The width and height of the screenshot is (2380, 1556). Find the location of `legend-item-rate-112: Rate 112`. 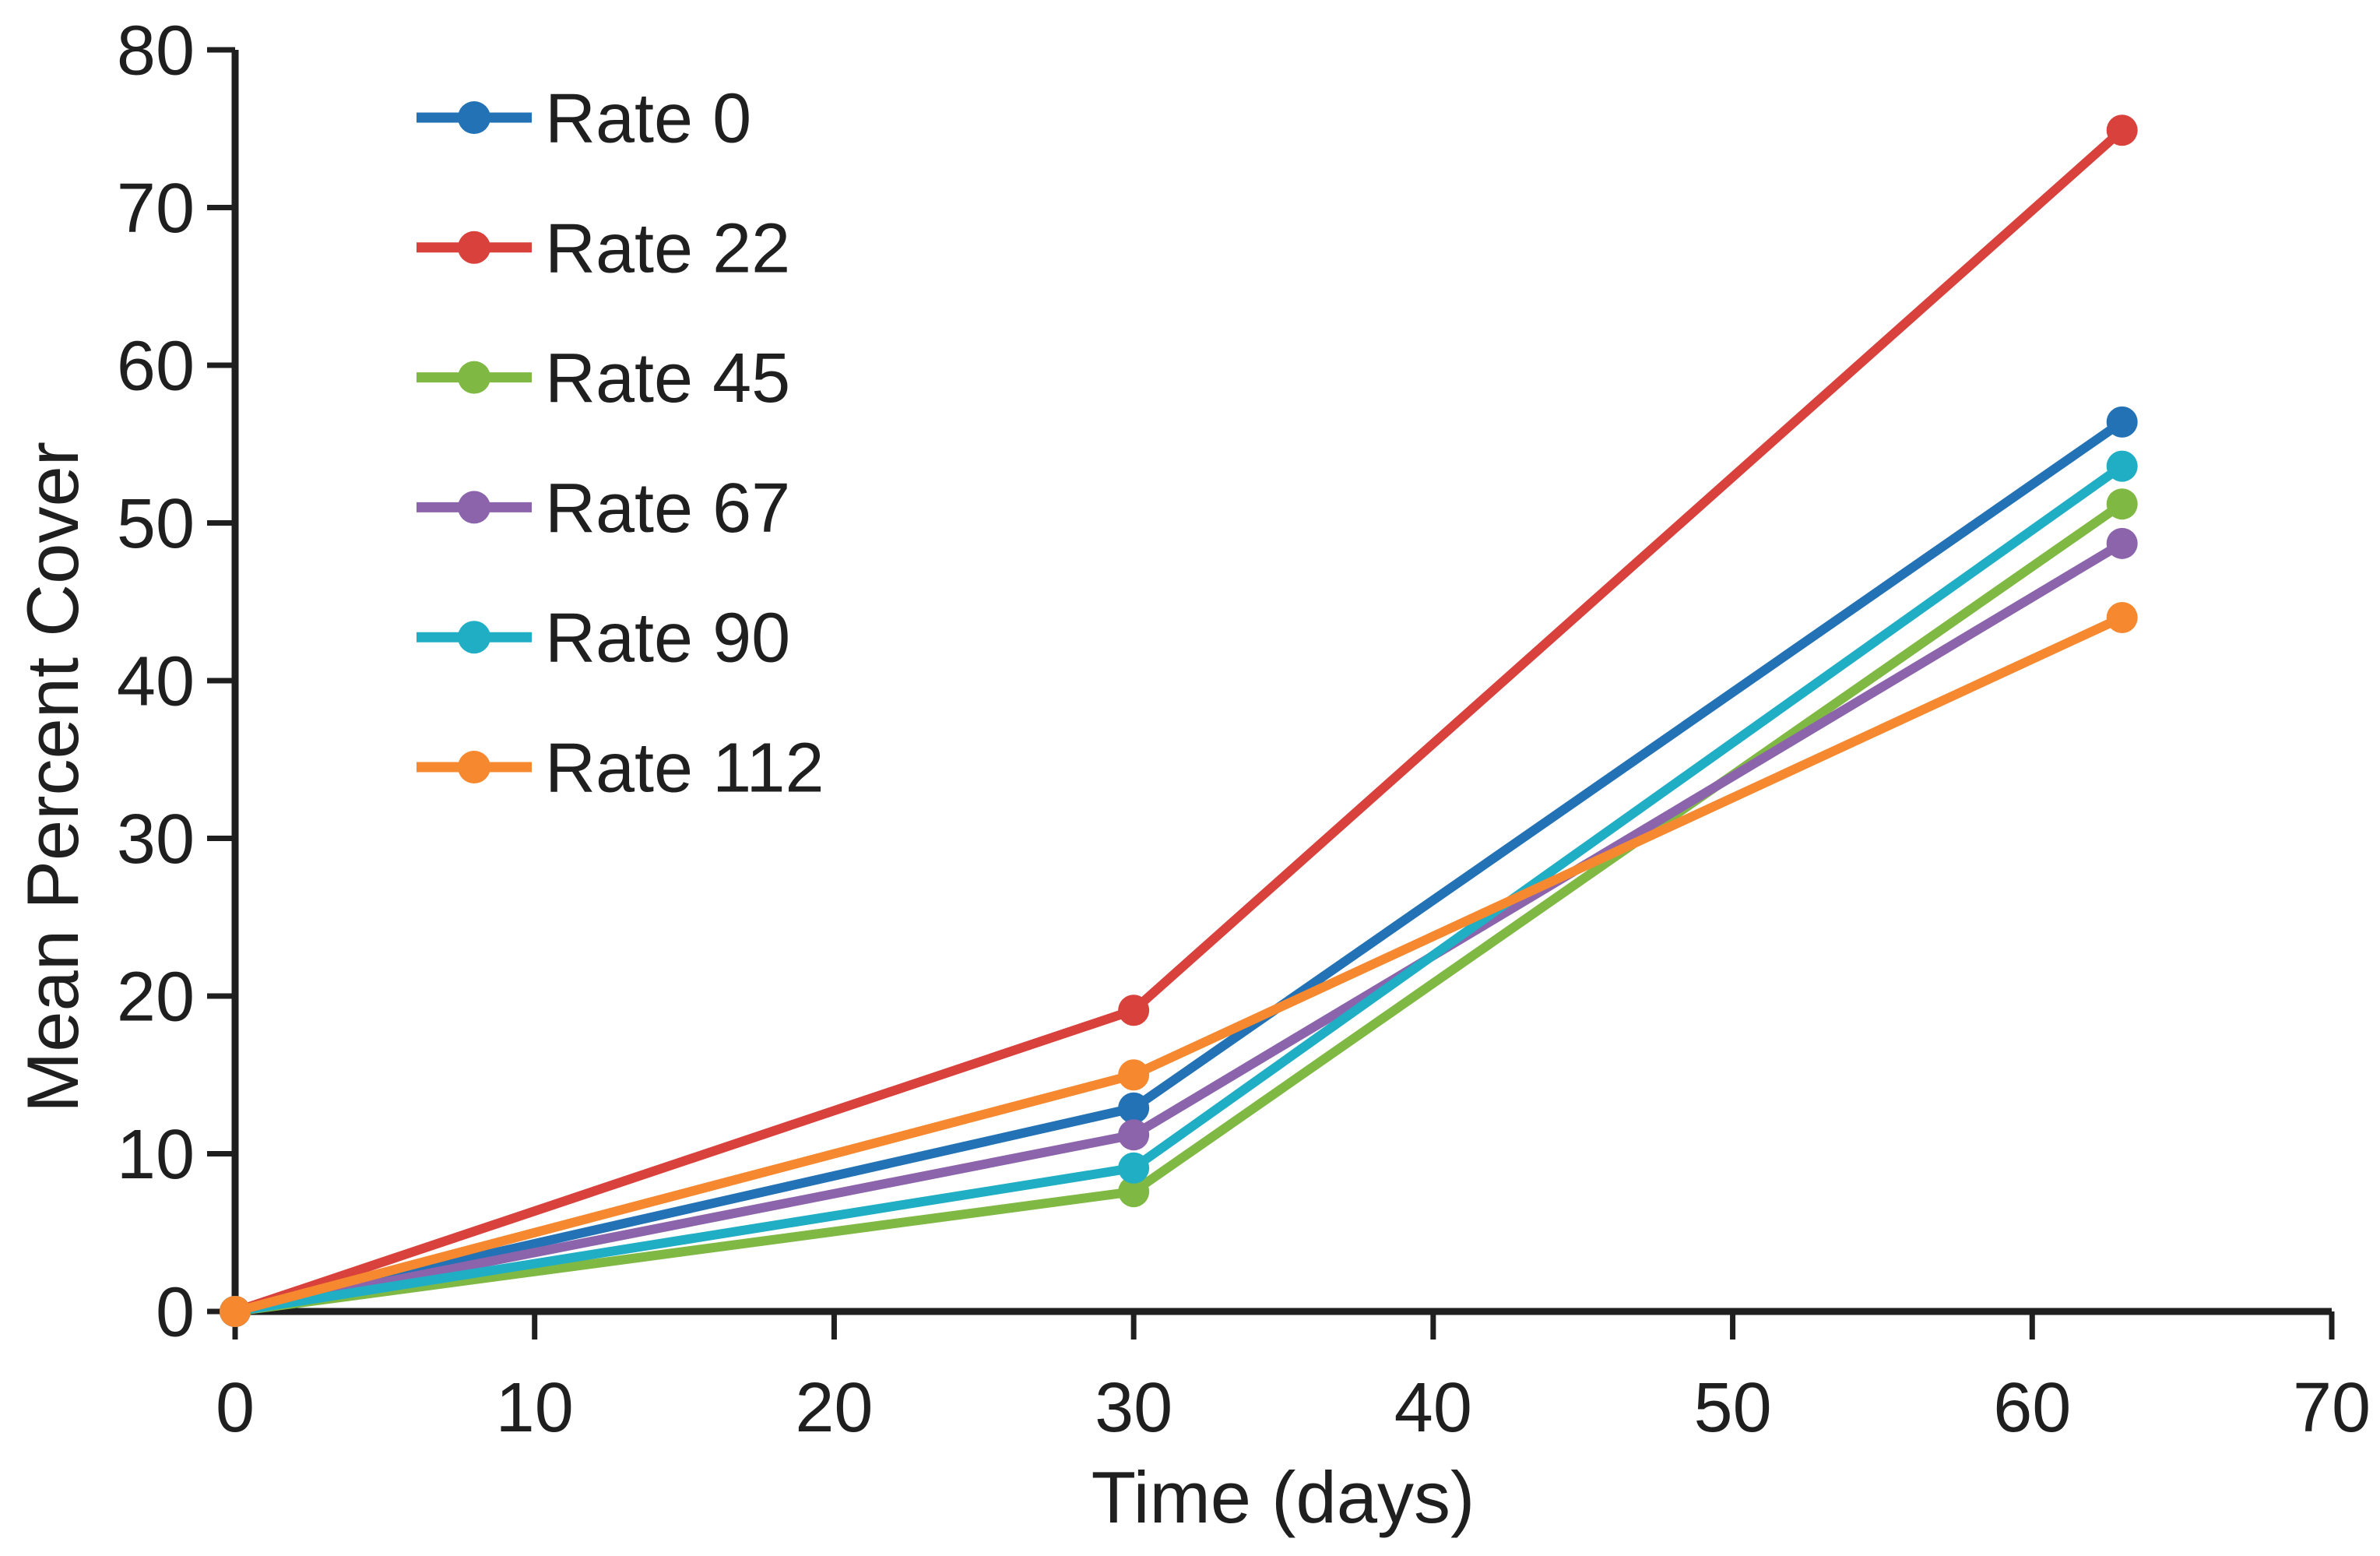

legend-item-rate-112: Rate 112 is located at coordinates (620, 769).